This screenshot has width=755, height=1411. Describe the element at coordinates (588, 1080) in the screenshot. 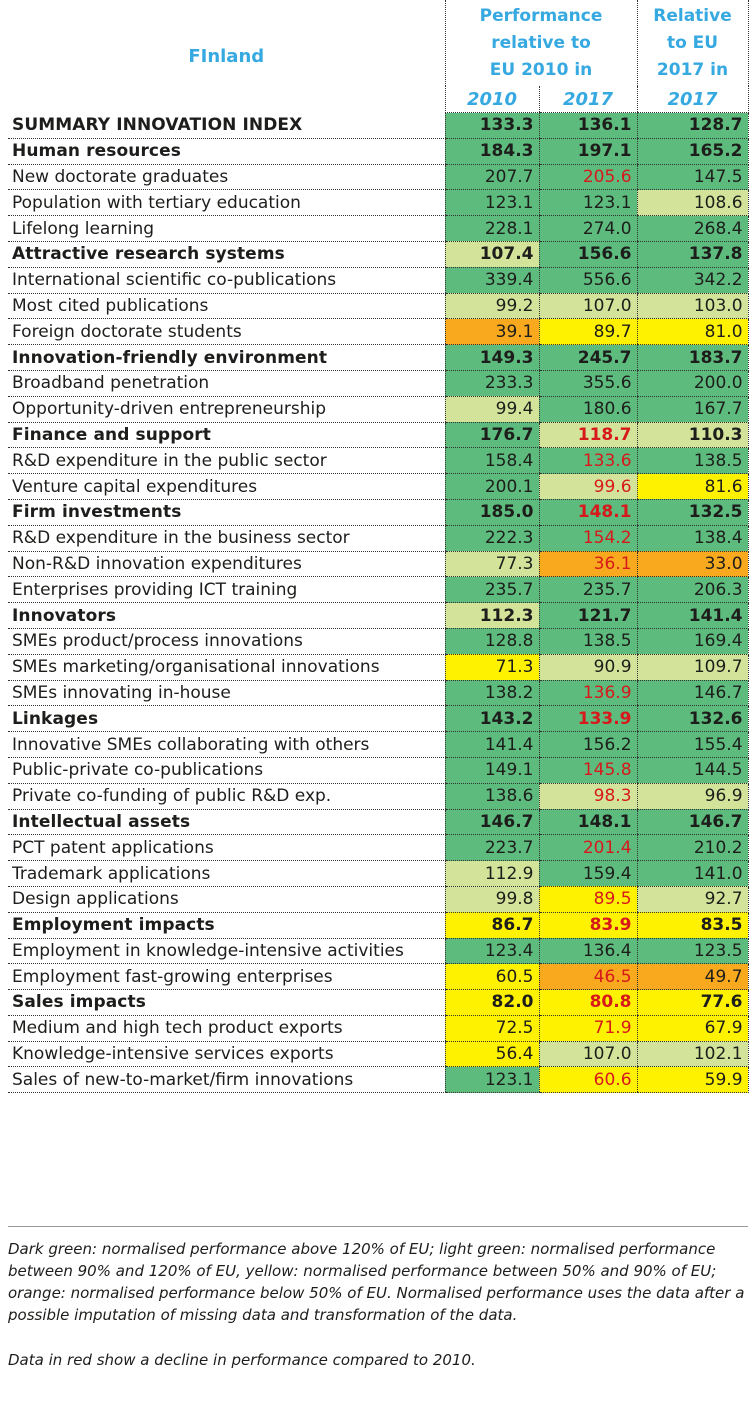

I see `score-cell: 60.6` at that location.